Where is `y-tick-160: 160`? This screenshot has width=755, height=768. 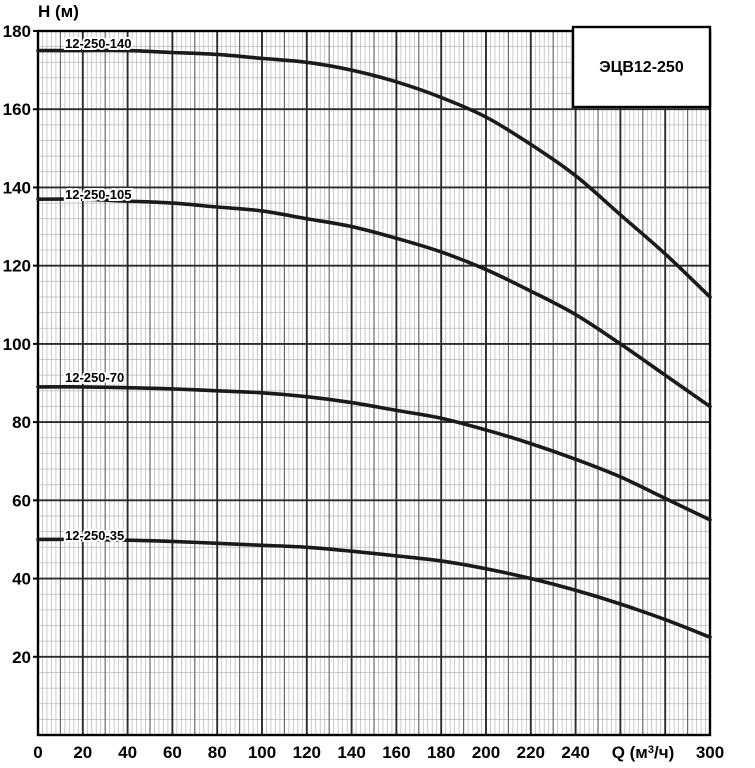
y-tick-160: 160 is located at coordinates (17, 109).